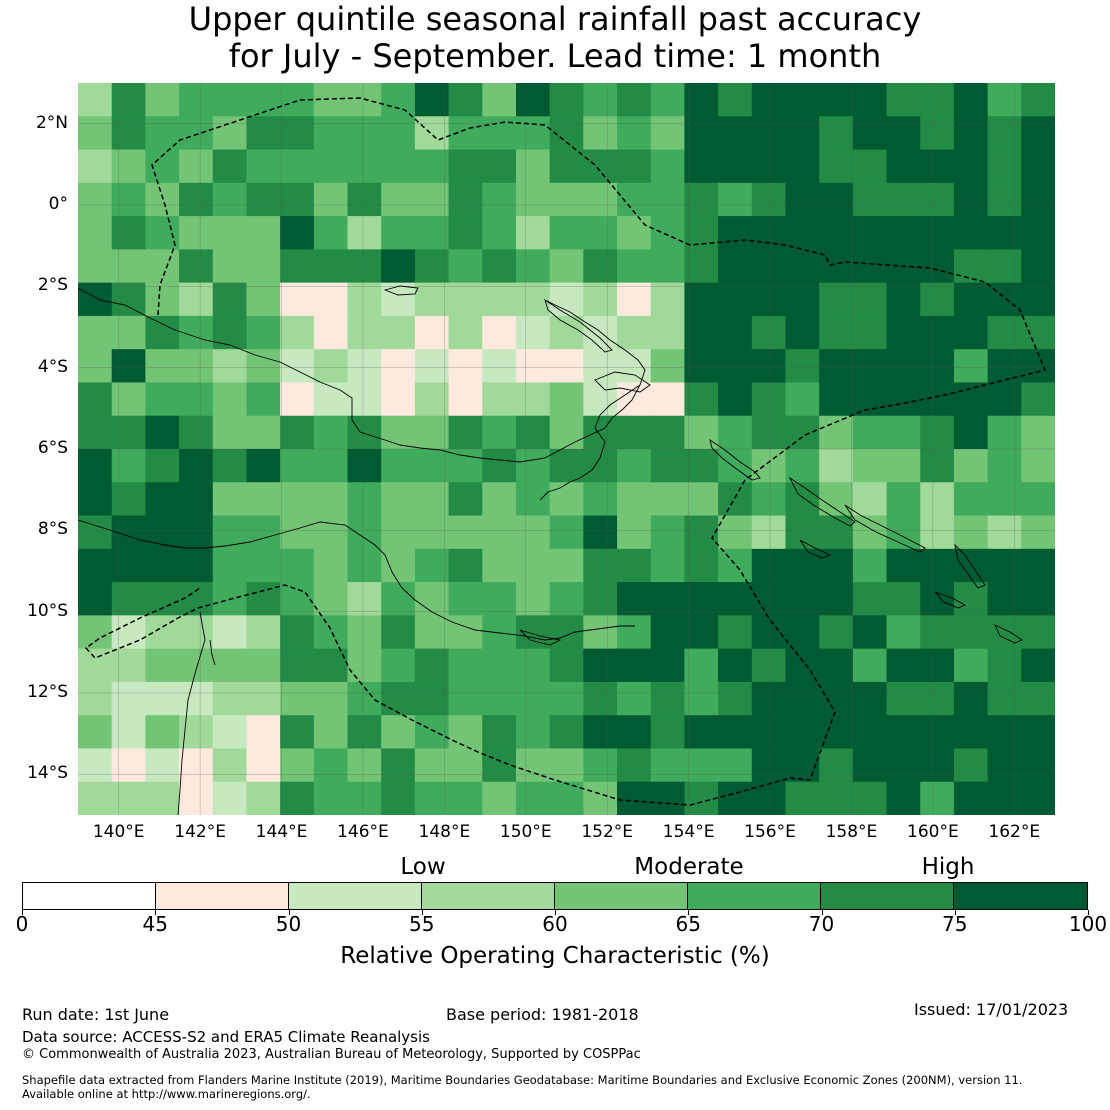 The width and height of the screenshot is (1110, 1110). Describe the element at coordinates (555, 956) in the screenshot. I see `colorbar-label: Relative Operating Characteristic (%)` at that location.